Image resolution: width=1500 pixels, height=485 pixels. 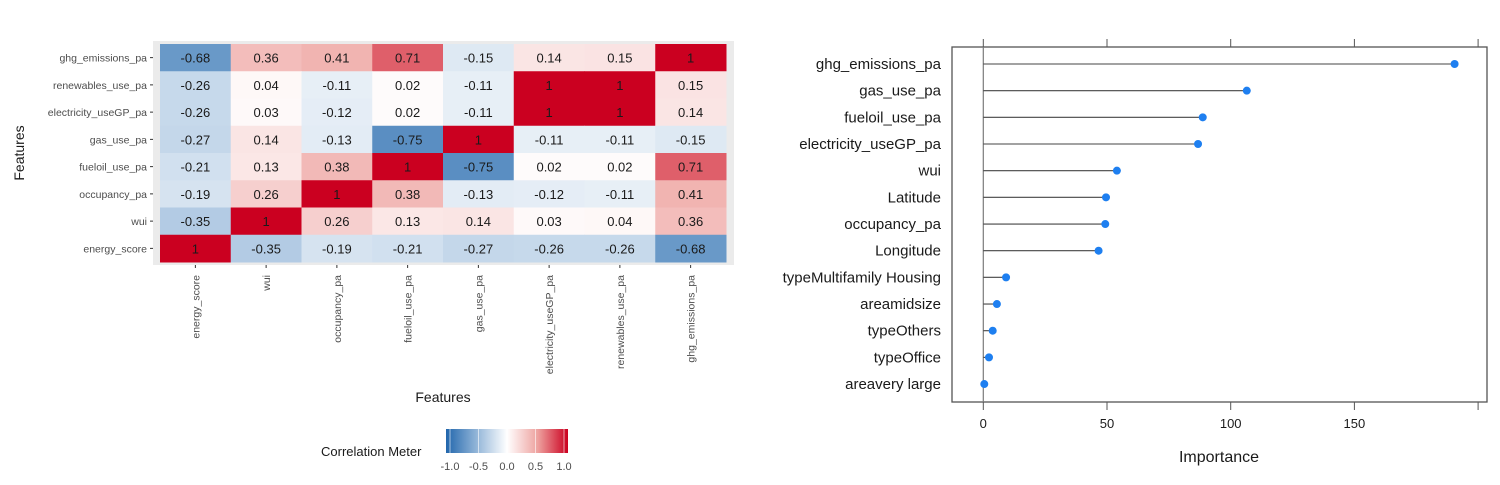 I want to click on heatmap-x-tick-label: energy_score, so click(x=196, y=307).